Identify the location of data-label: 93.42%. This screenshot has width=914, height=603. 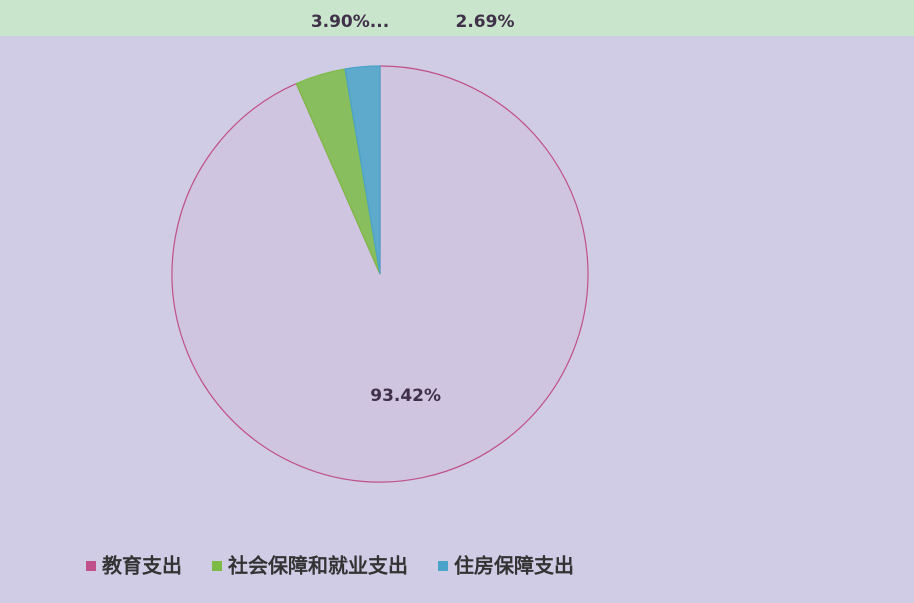
(405, 396).